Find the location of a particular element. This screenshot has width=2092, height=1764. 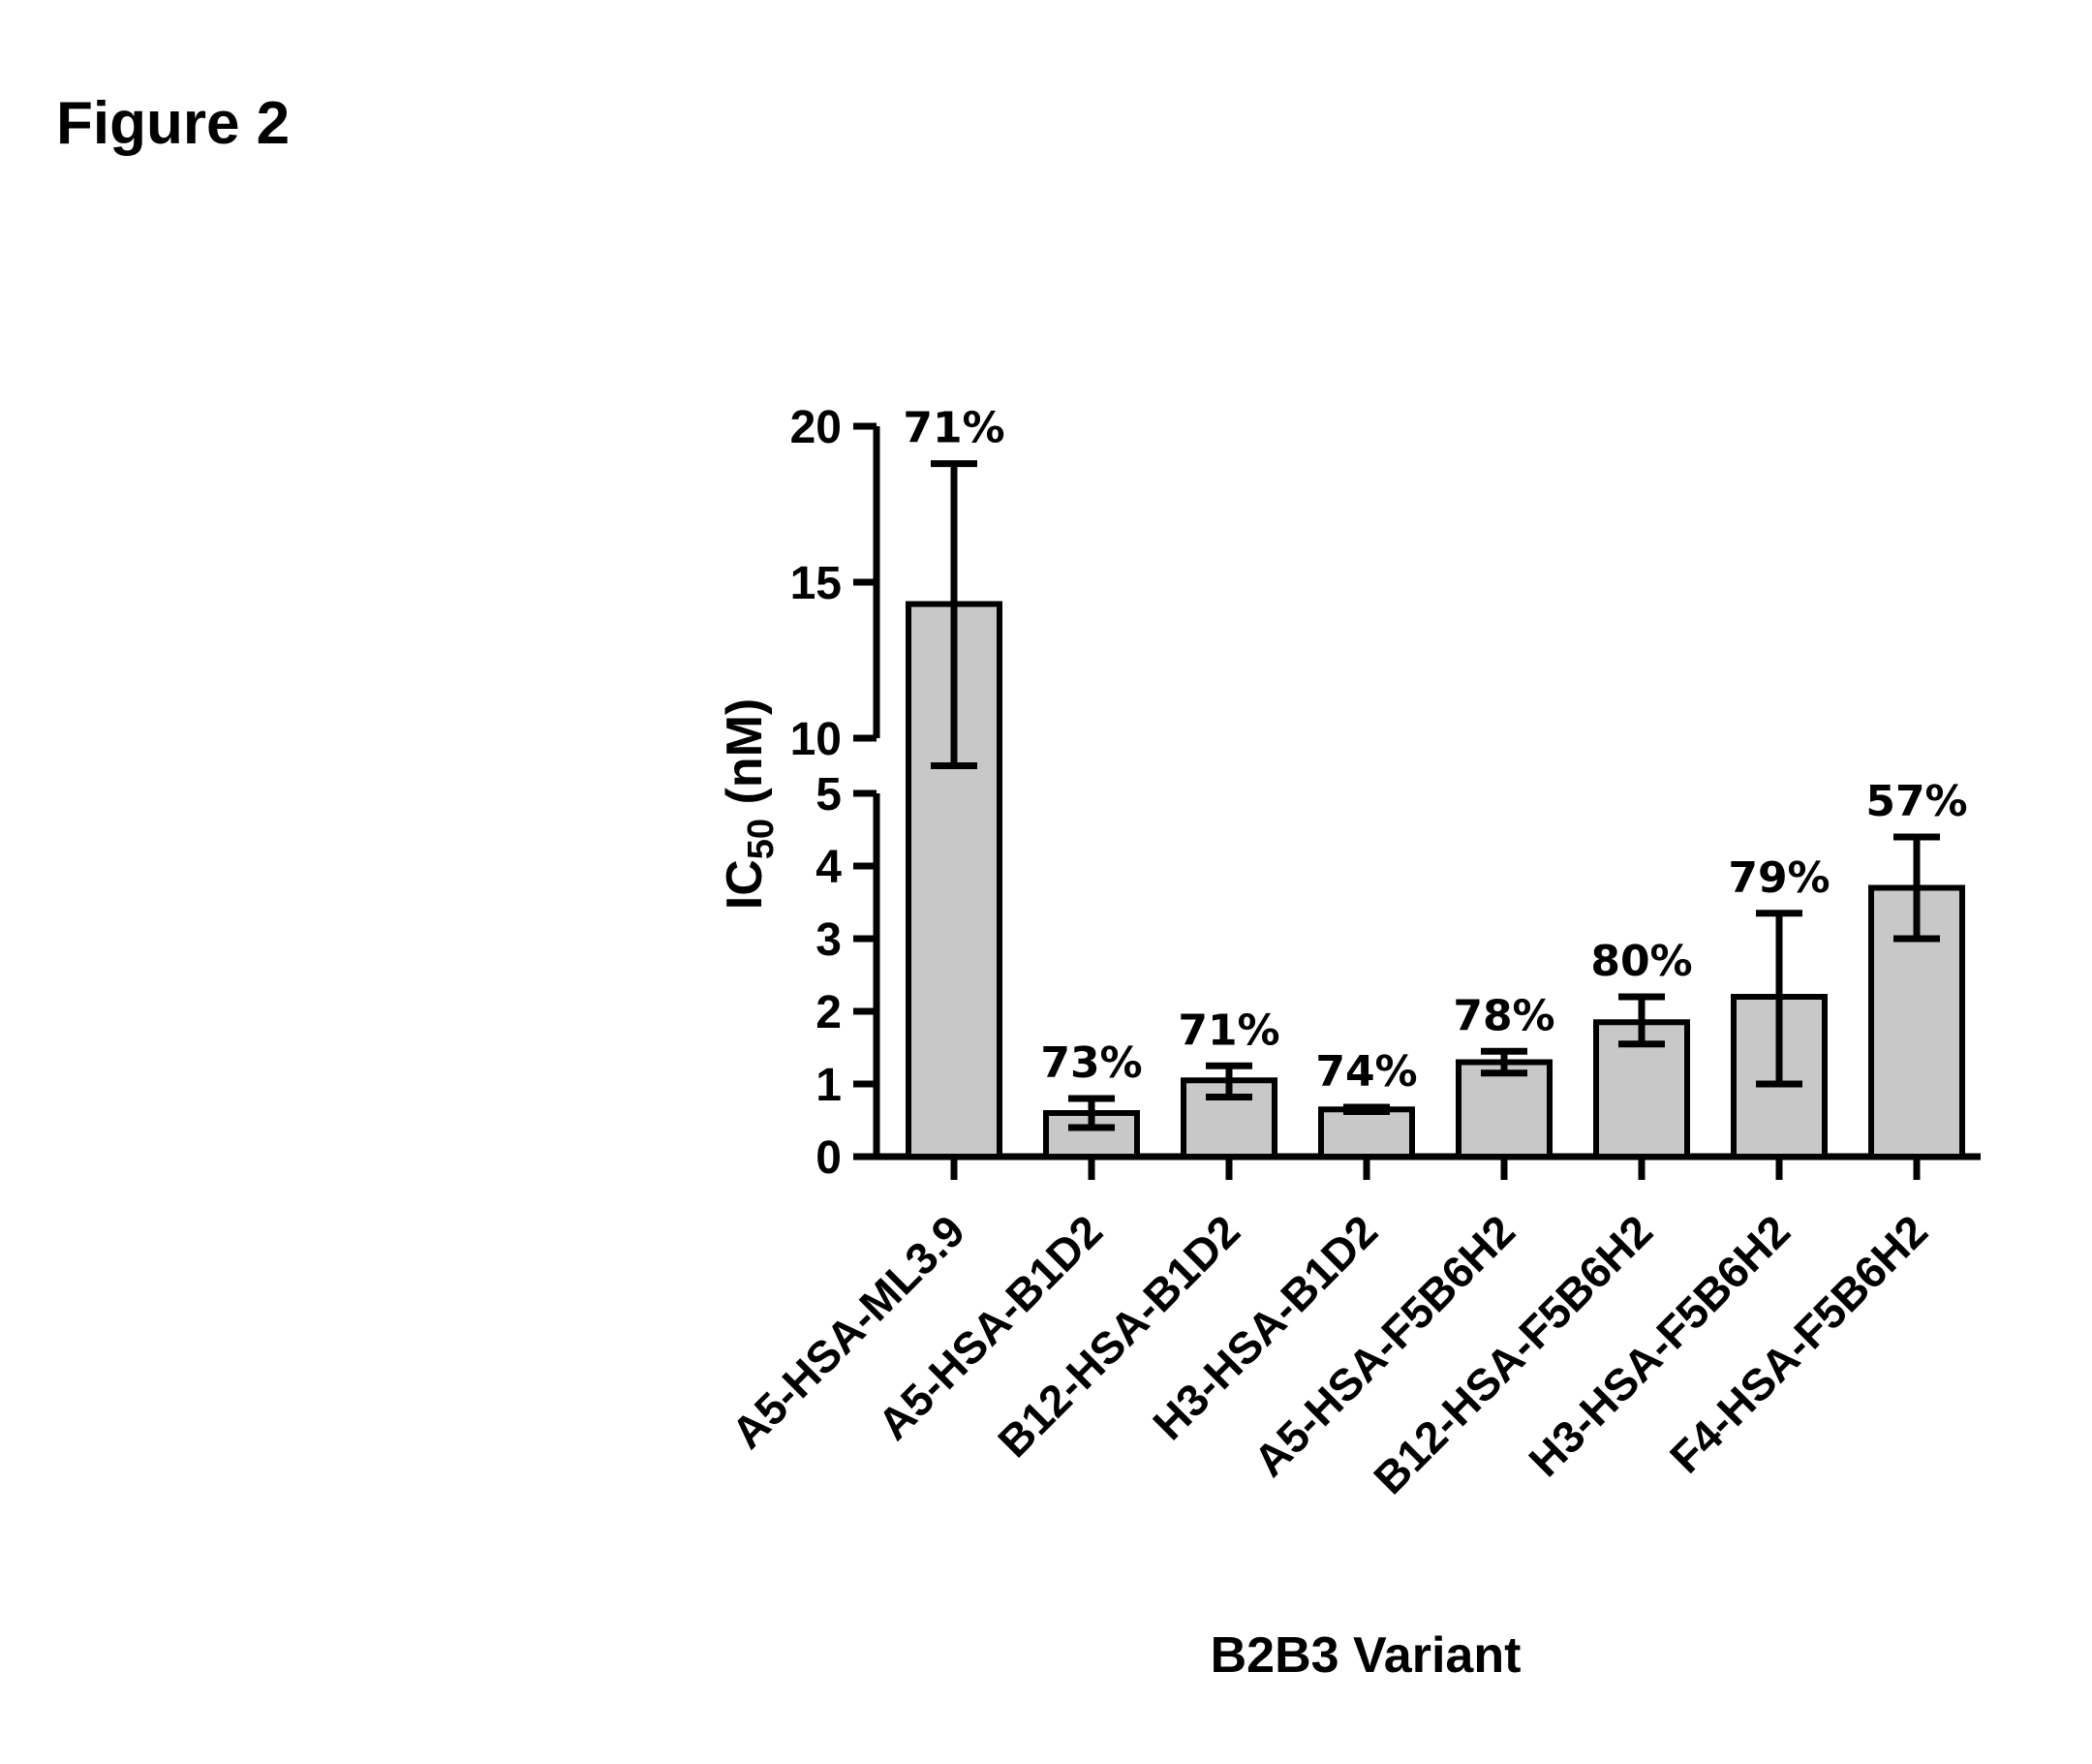

y-axis-title-main: IC is located at coordinates (745, 884).